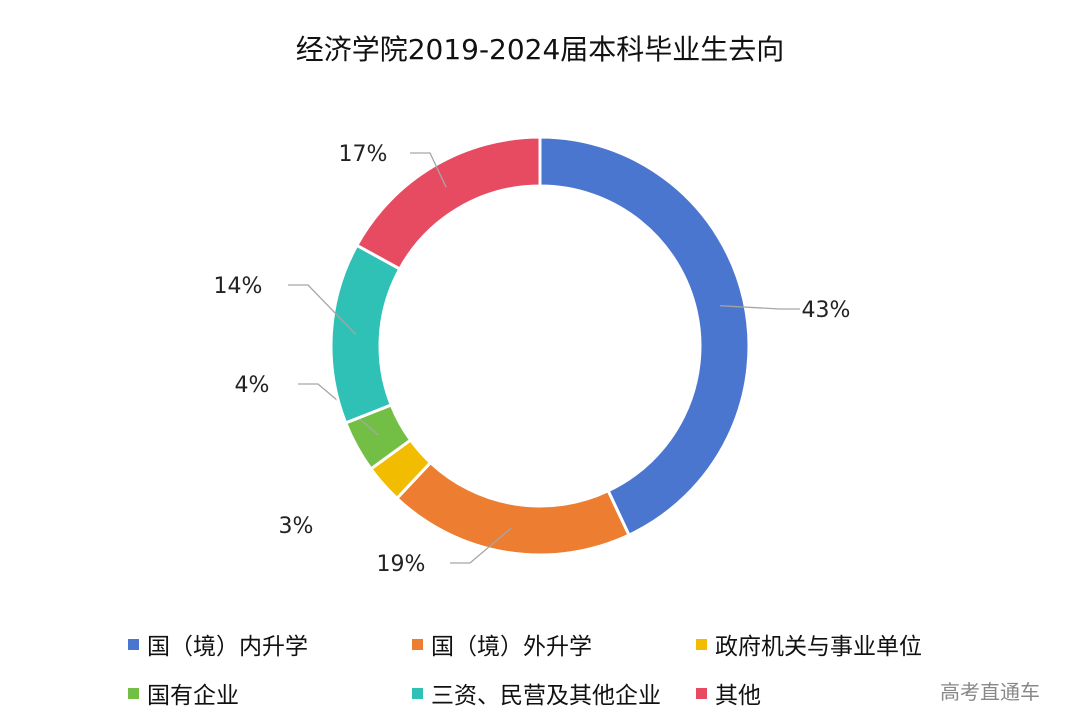 This screenshot has width=1080, height=727. Describe the element at coordinates (238, 286) in the screenshot. I see `data-label: 14%` at that location.